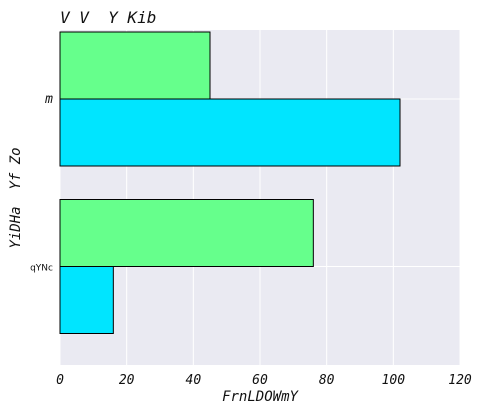  Describe the element at coordinates (16, 197) in the screenshot. I see `y-axis-label: YiDHa Yf Zo` at that location.